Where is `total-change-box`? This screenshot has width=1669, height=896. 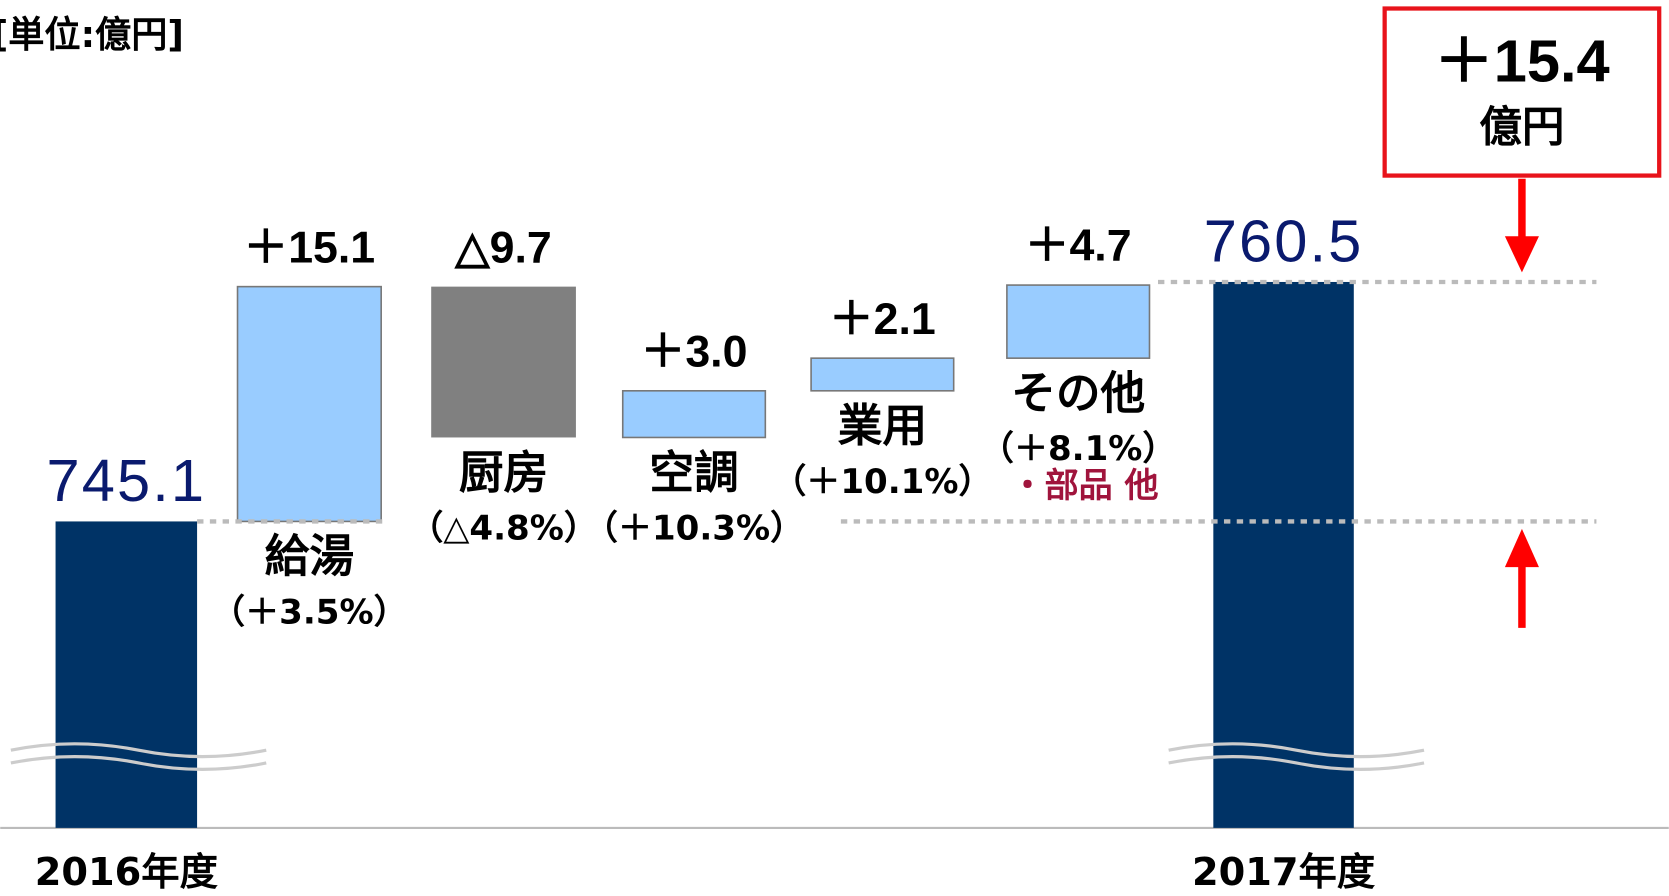 total-change-box is located at coordinates (1522, 92).